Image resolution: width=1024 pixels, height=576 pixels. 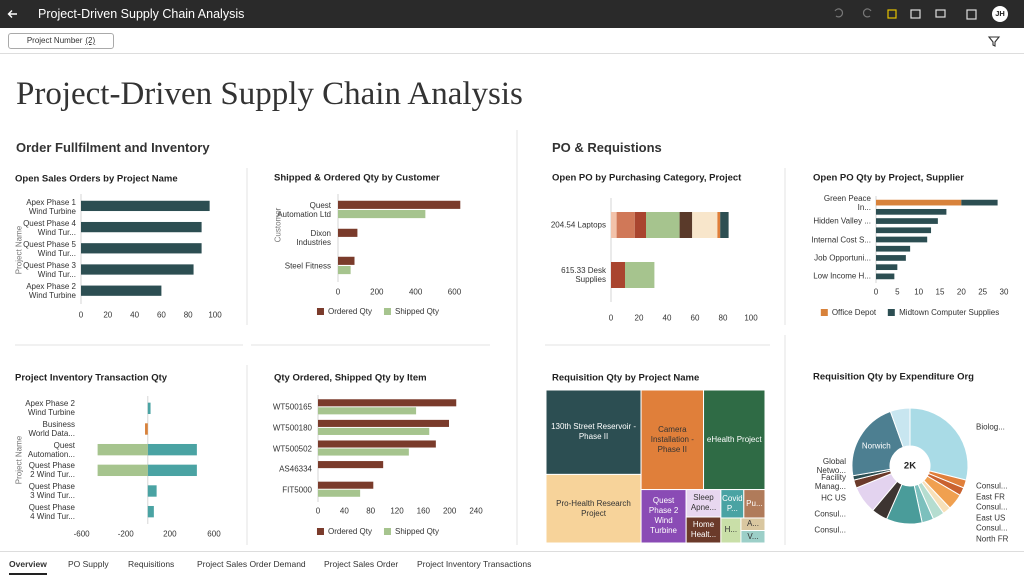 I want to click on undo-icon, so click(x=839, y=13).